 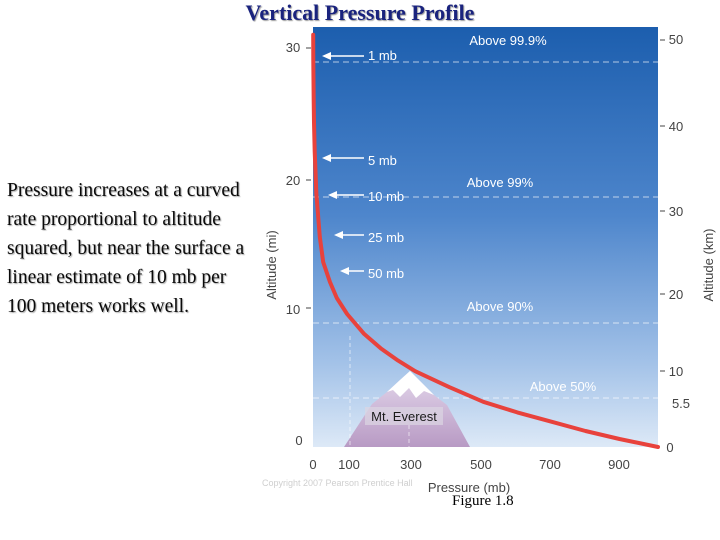 I want to click on everest-label: Mt. Everest, so click(x=404, y=416).